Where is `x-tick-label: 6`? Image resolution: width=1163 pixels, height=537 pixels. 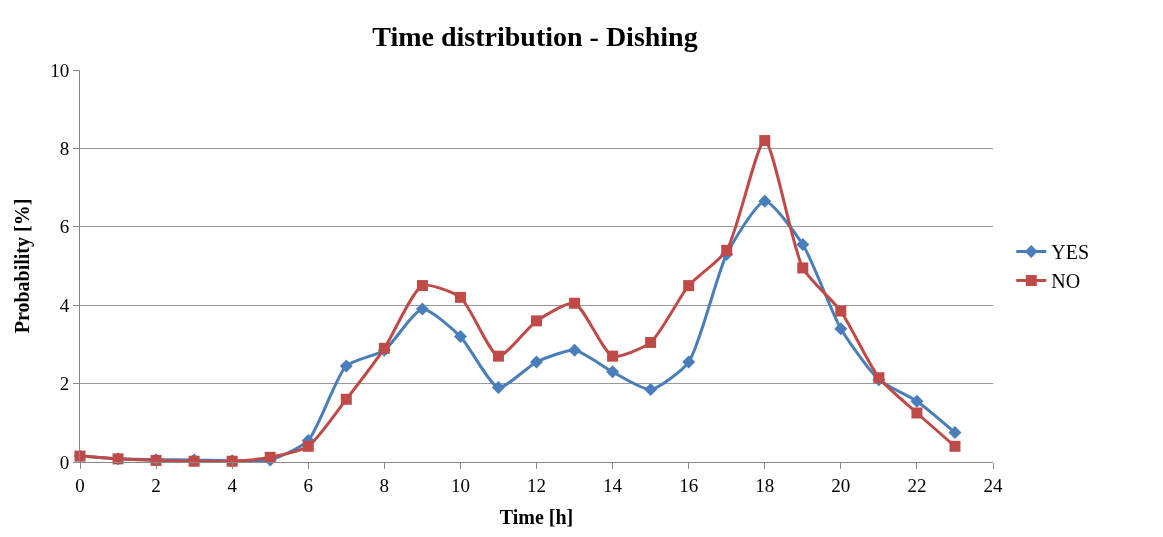
x-tick-label: 6 is located at coordinates (308, 485).